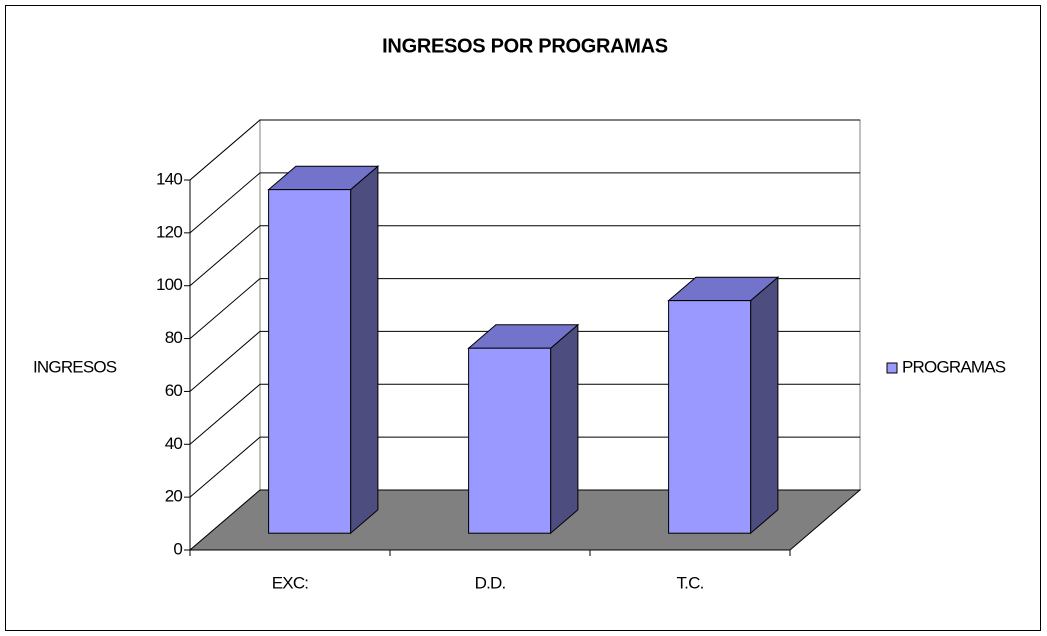 This screenshot has height=636, width=1047. I want to click on y-tick-label: 140, so click(169, 178).